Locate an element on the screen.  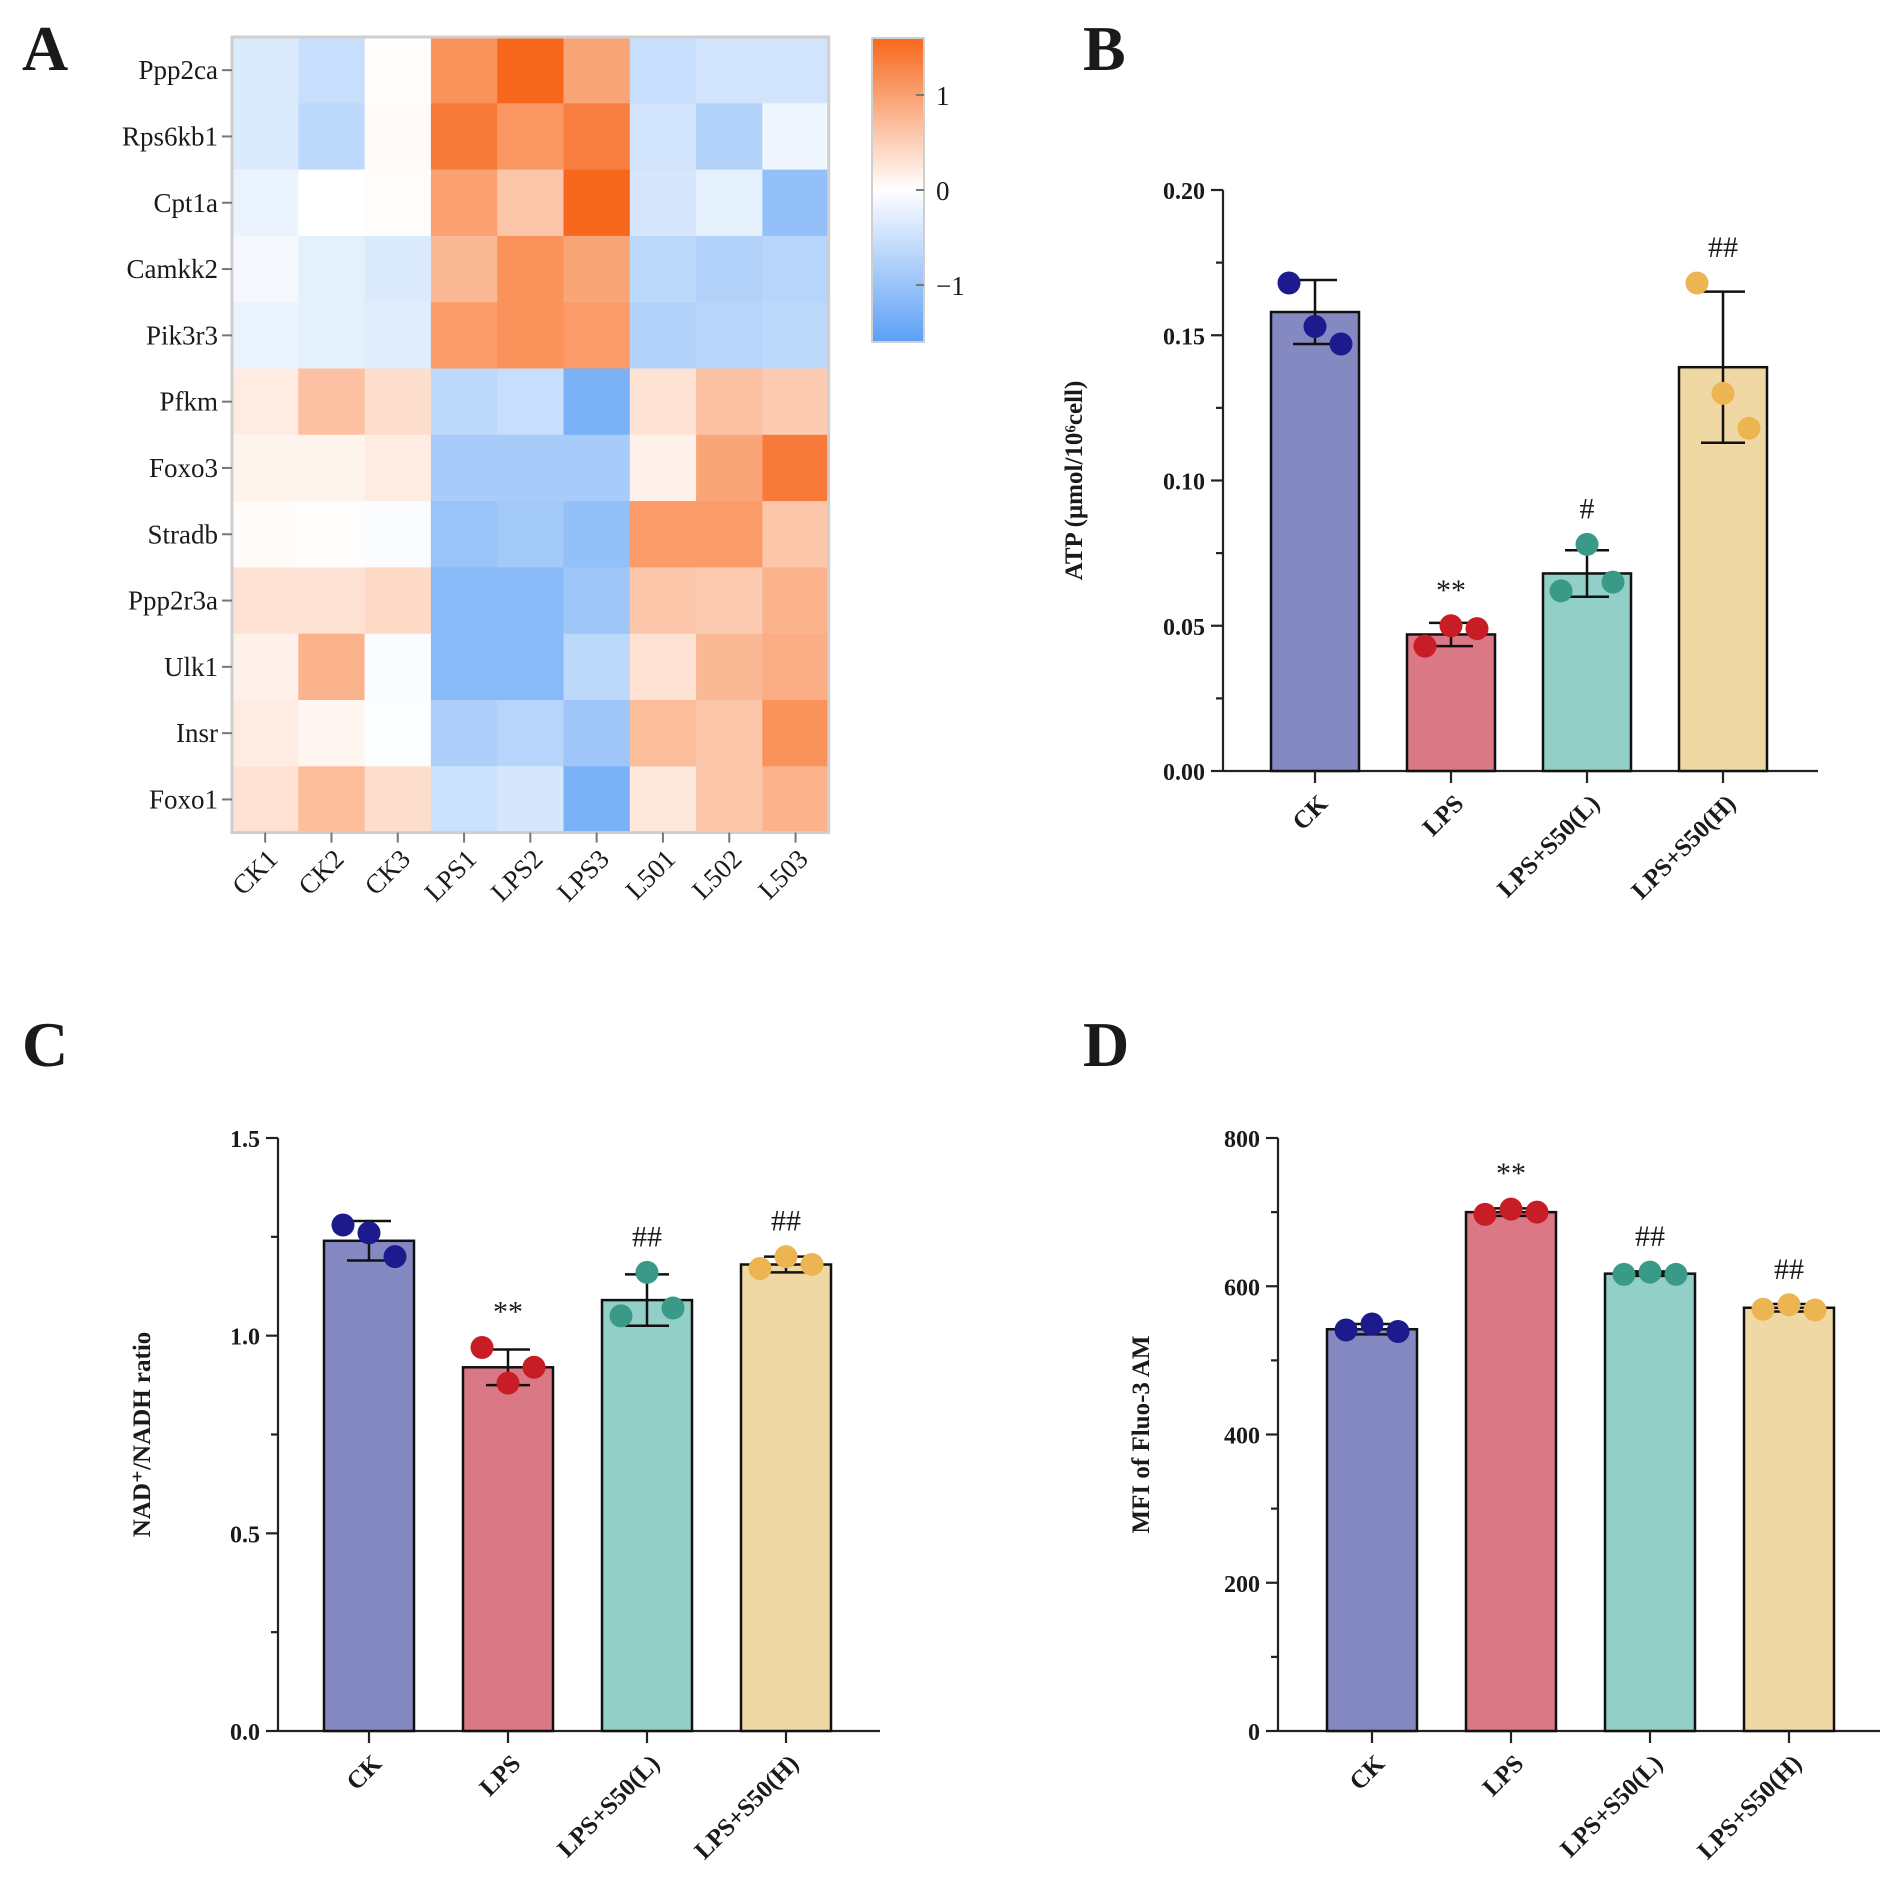
y-tick-label: 1.0 is located at coordinates (245, 1338).